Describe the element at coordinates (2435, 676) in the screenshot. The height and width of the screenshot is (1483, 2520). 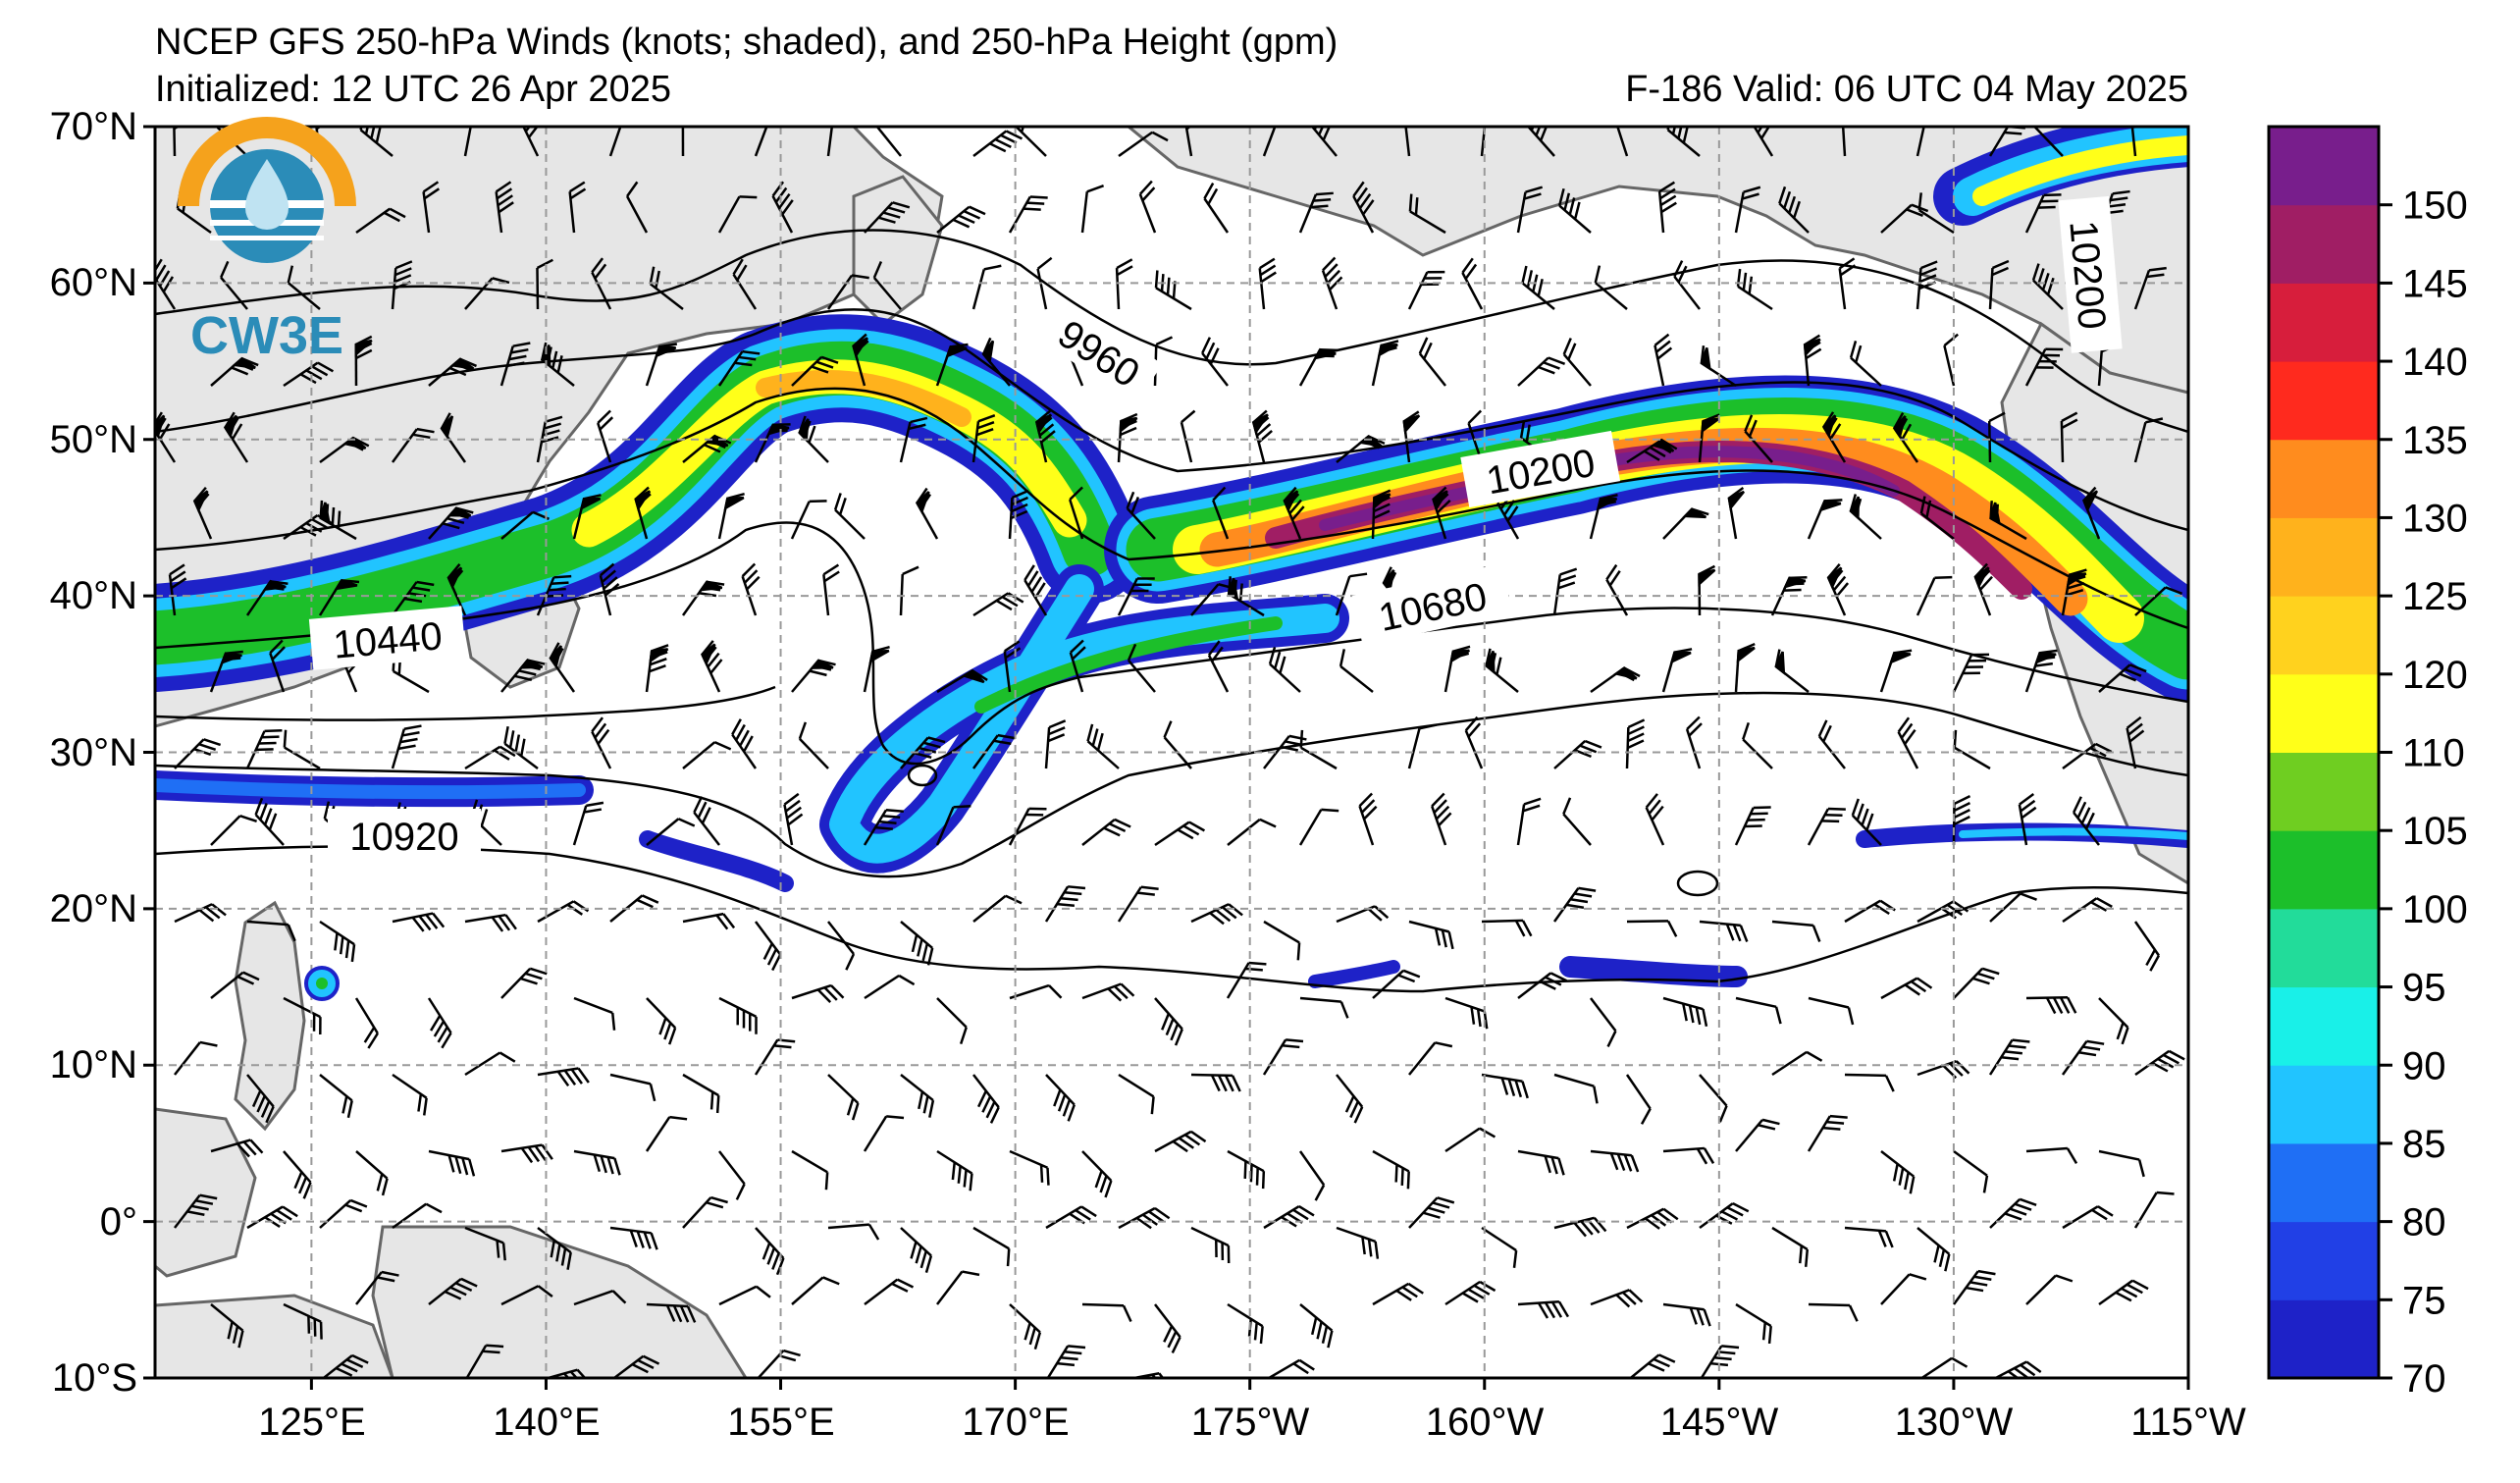
I see `colorbar-label: 120` at that location.